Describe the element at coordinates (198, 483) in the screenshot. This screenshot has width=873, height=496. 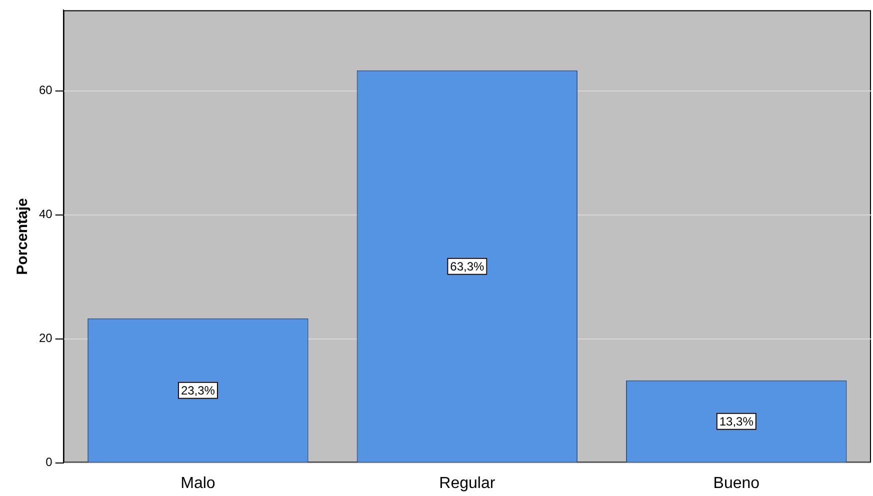
I see `x-tick-label: Malo` at that location.